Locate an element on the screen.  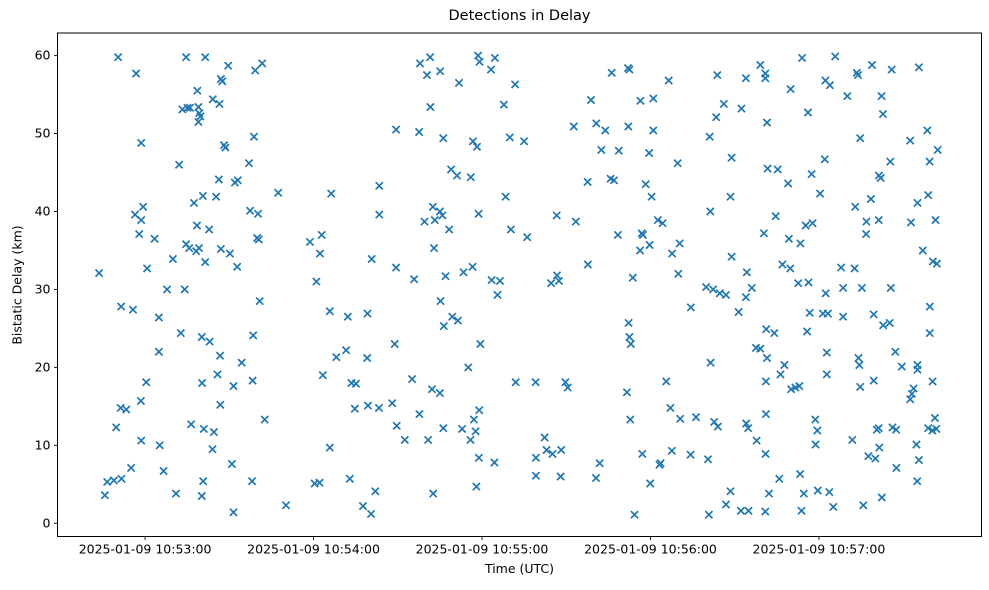
x-tick-label: 2025-01-09 10:54:00 is located at coordinates (313, 549).